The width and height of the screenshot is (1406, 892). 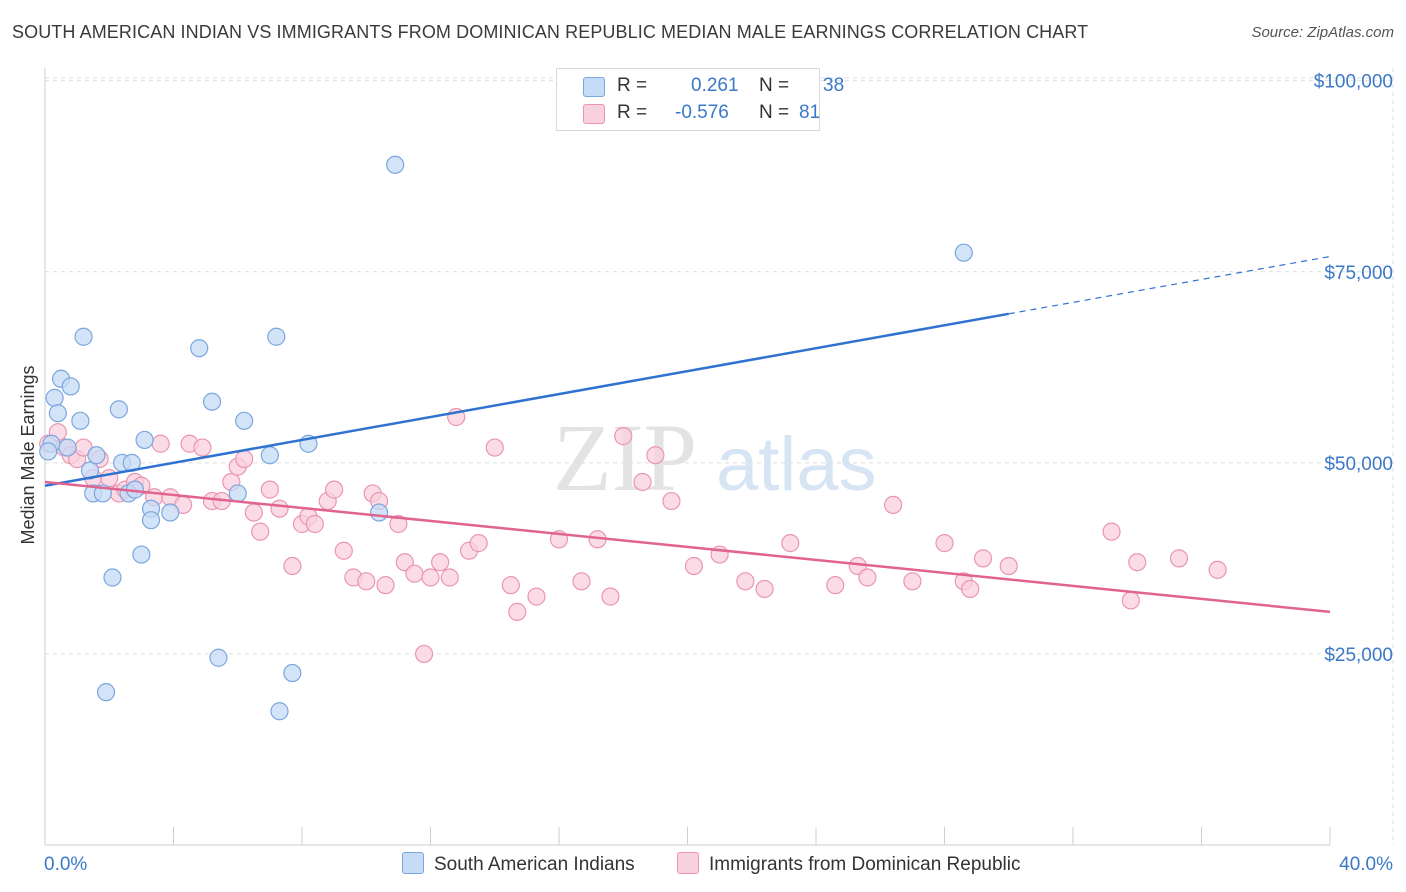 I want to click on legend-n-value: 38, so click(x=834, y=85).